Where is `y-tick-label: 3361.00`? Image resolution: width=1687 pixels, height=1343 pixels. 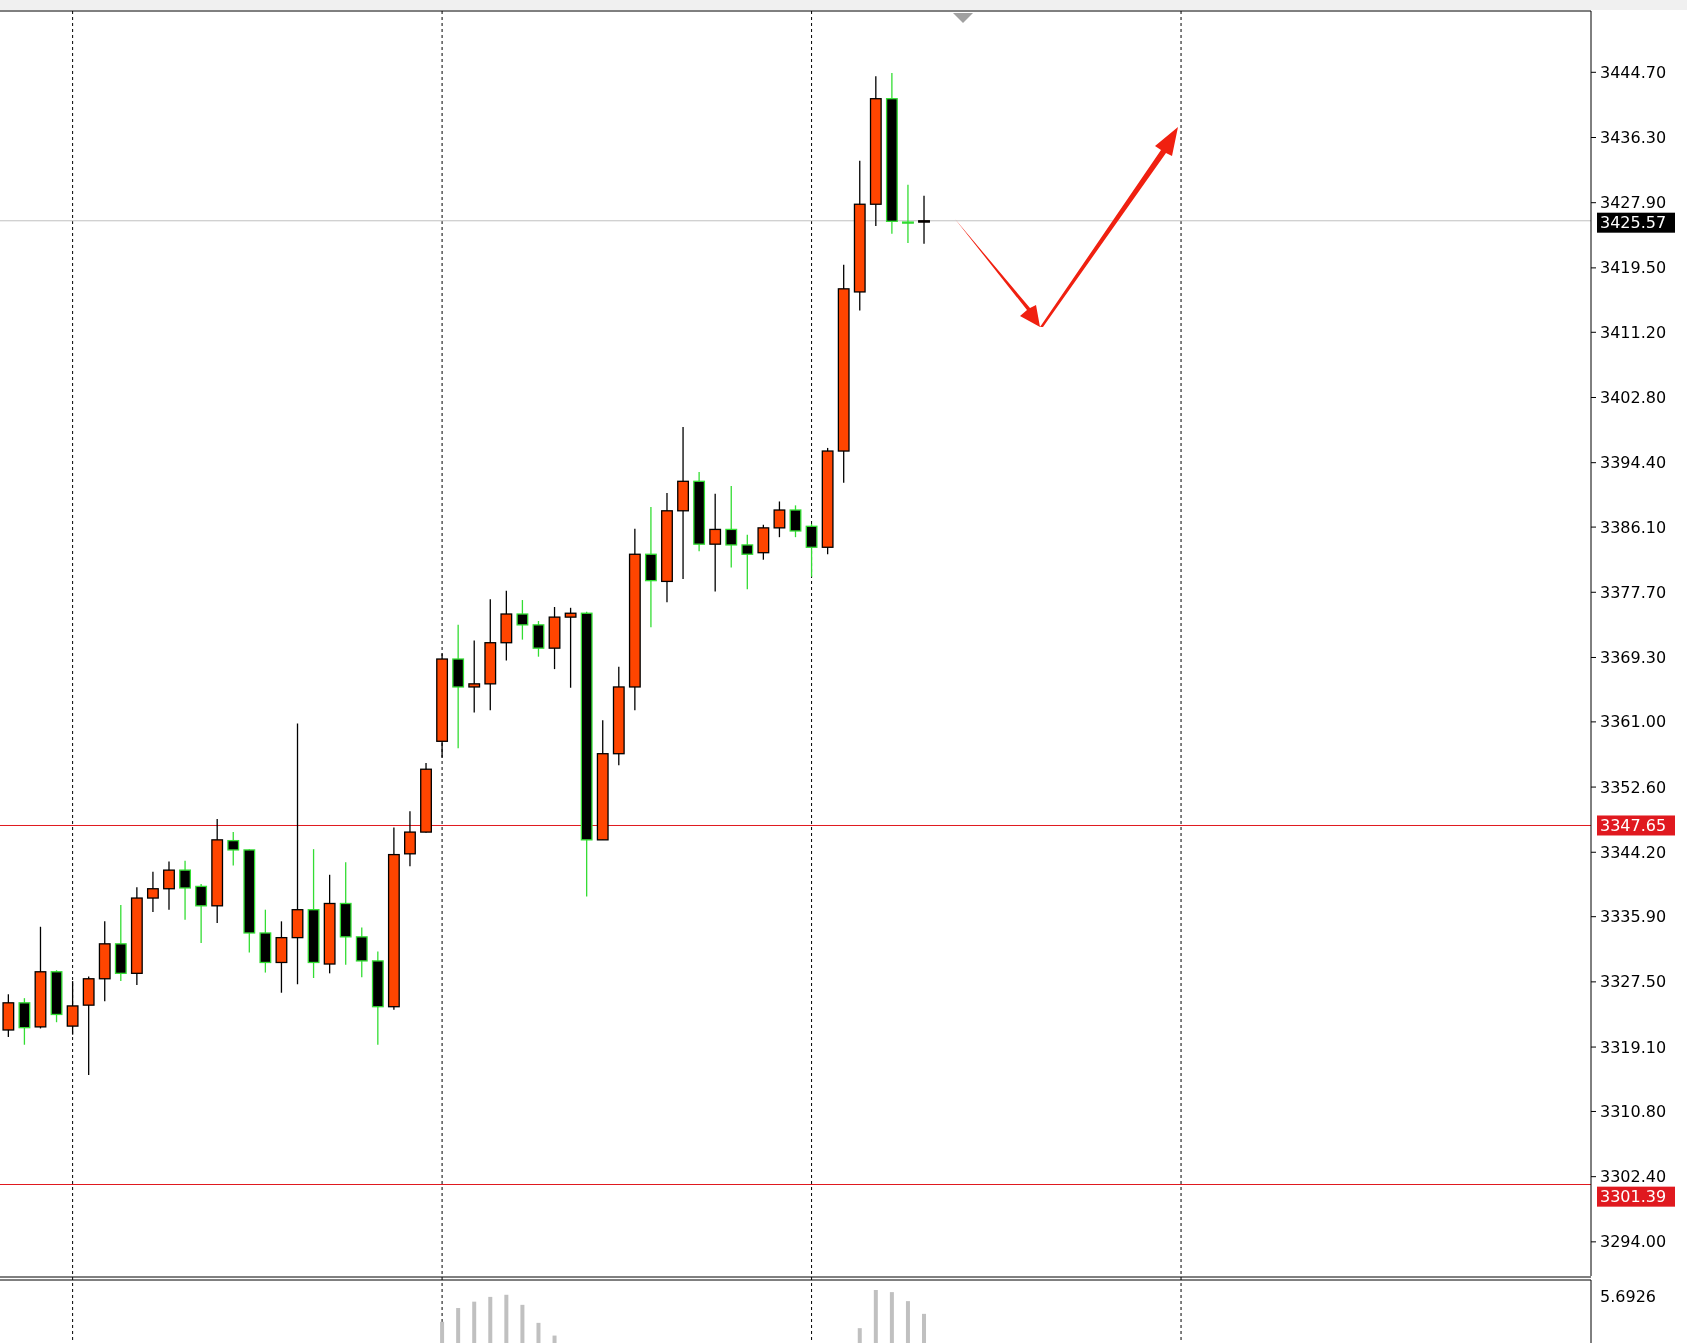
y-tick-label: 3361.00 is located at coordinates (1633, 722).